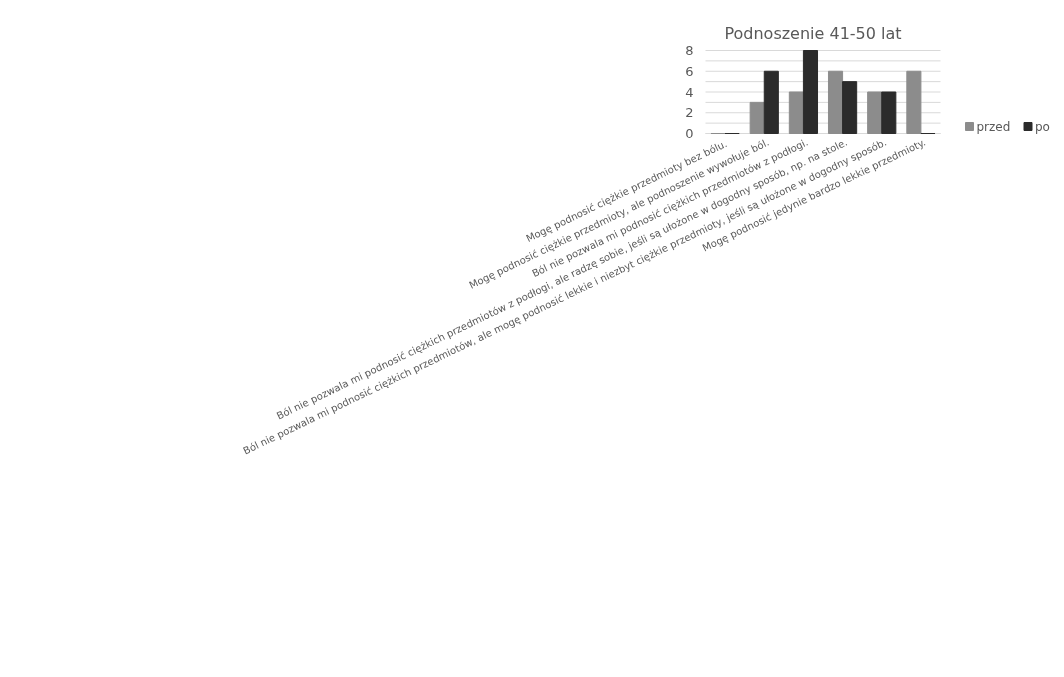  I want to click on legend-label: przed, so click(993, 126).